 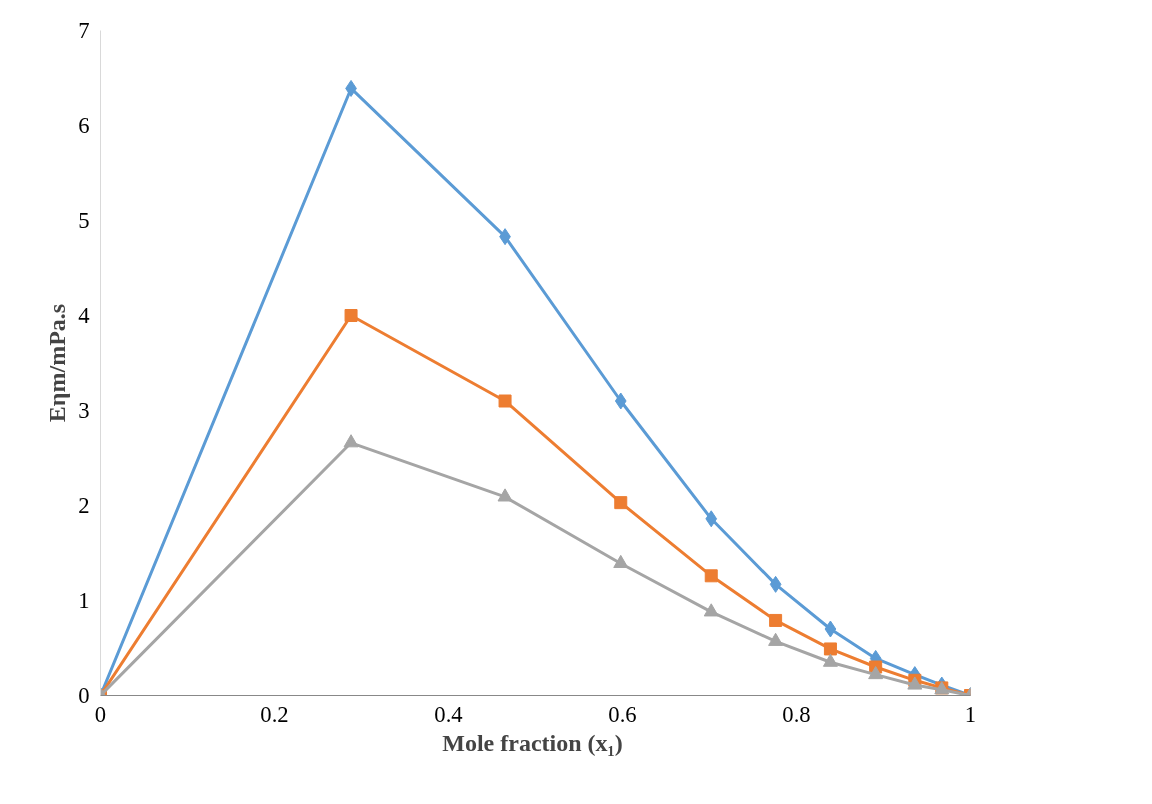 I want to click on y-tick-label: 3, so click(x=84, y=410).